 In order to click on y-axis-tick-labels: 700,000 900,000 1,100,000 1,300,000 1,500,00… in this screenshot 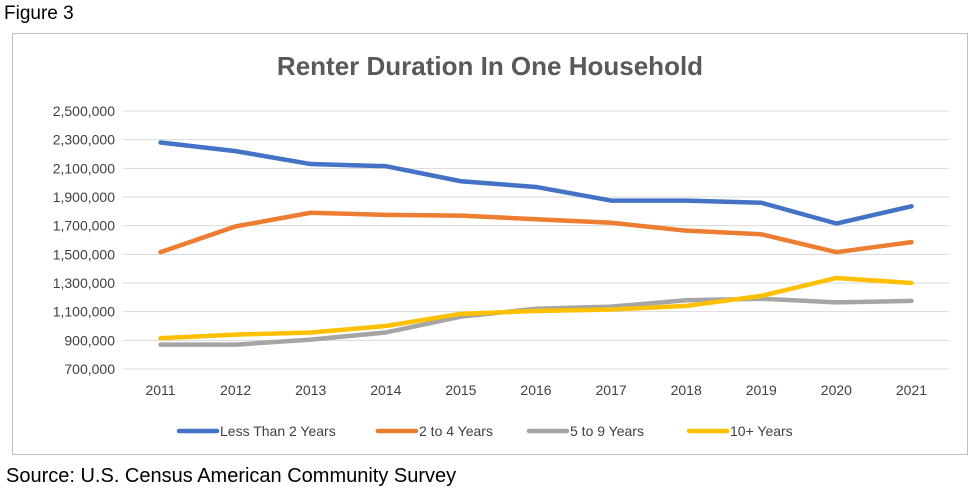, I will do `click(84, 240)`.